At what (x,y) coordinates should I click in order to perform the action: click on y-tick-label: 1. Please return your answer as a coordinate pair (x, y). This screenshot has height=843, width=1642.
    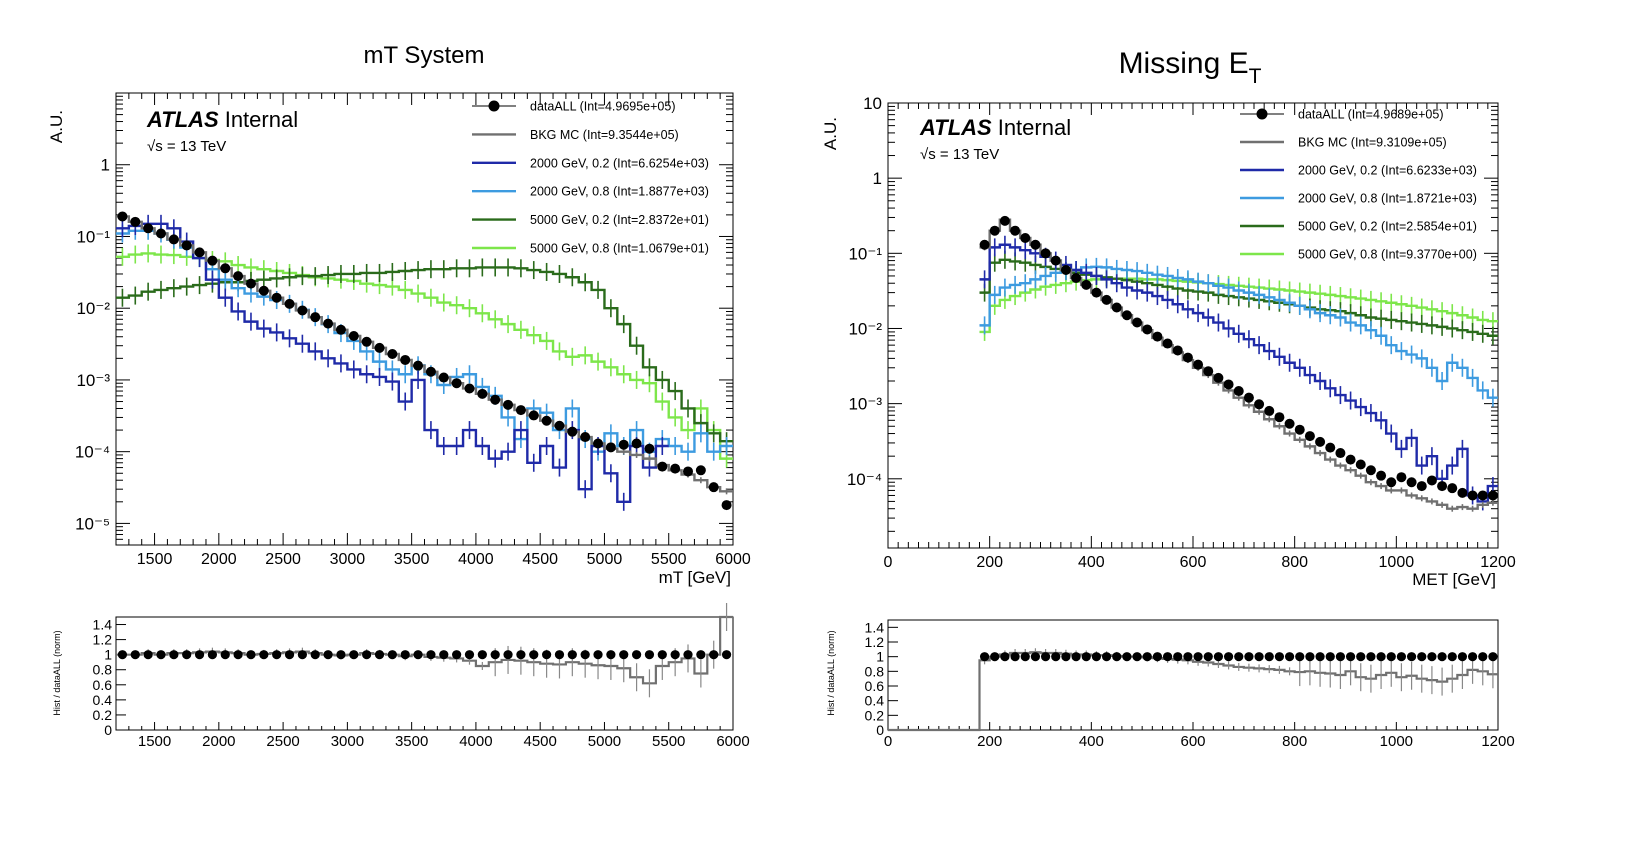
    Looking at the image, I should click on (105, 165).